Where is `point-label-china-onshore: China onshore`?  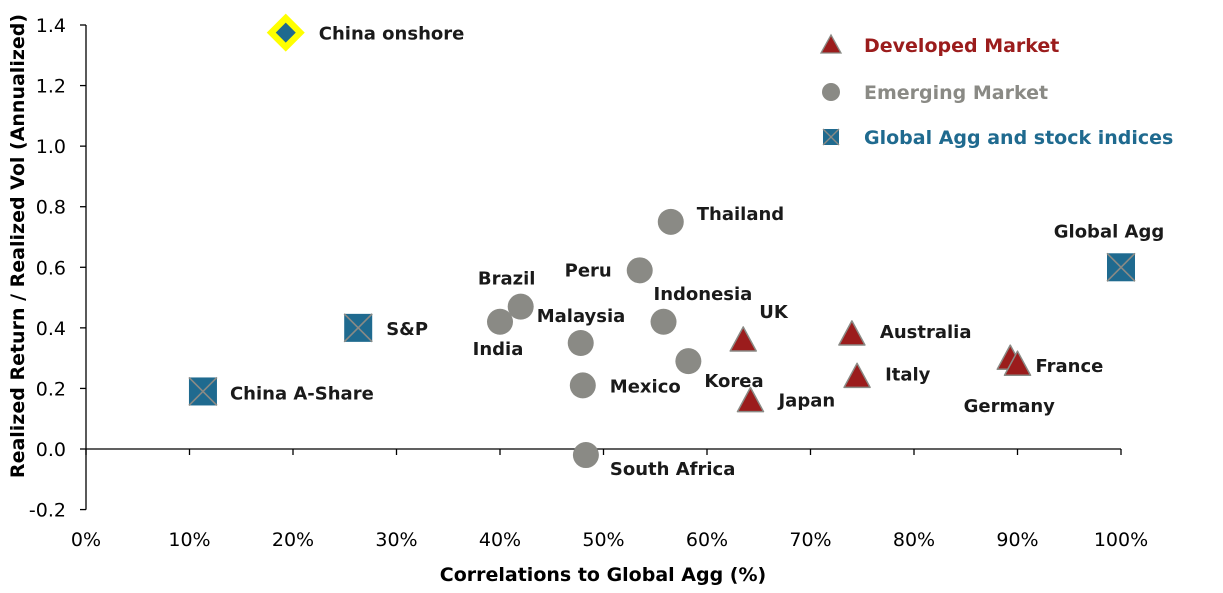 point-label-china-onshore: China onshore is located at coordinates (392, 34).